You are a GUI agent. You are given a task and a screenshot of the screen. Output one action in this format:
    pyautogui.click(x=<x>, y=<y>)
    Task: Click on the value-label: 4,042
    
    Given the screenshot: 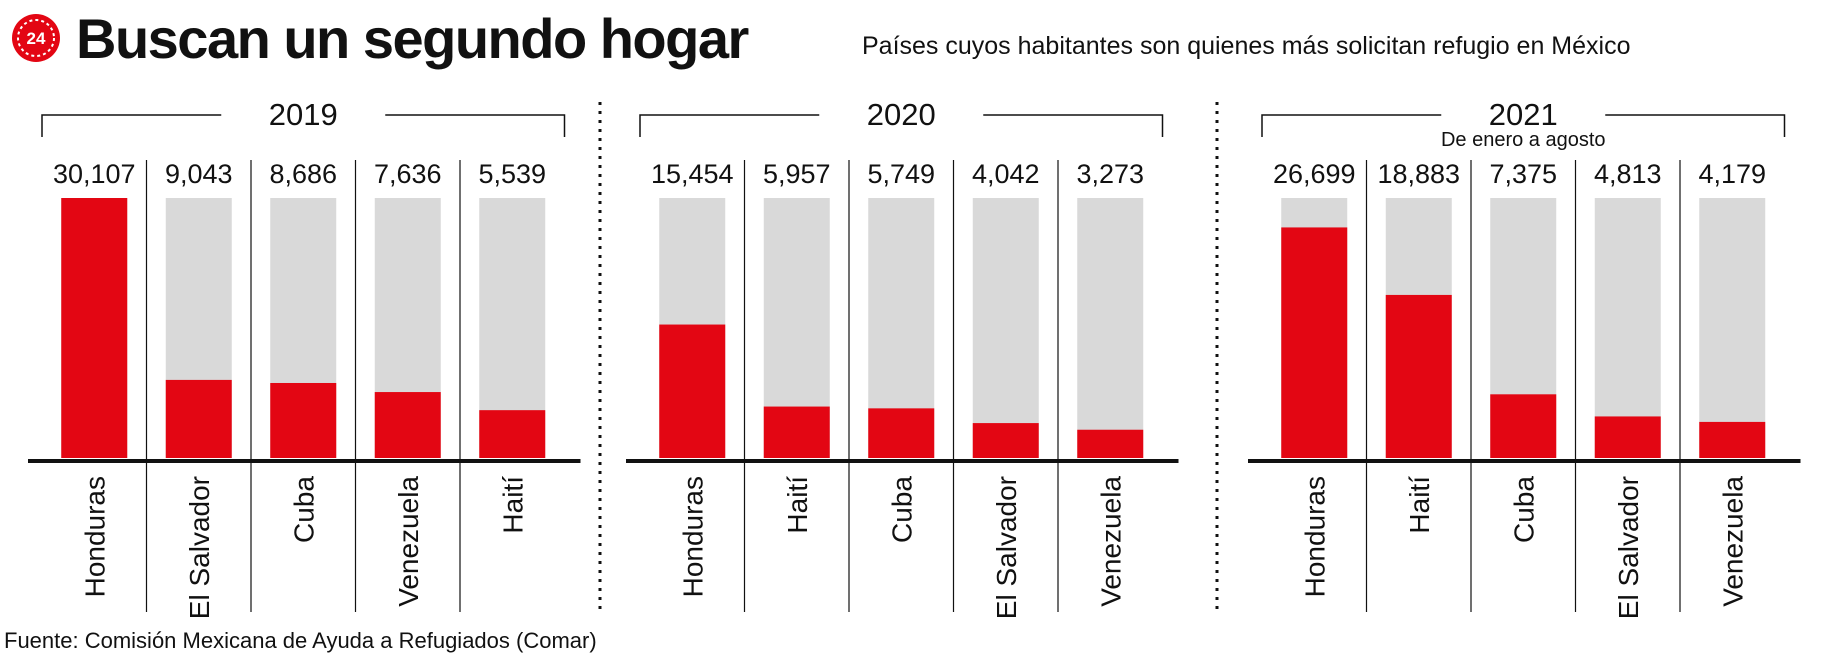 What is the action you would take?
    pyautogui.click(x=1006, y=174)
    